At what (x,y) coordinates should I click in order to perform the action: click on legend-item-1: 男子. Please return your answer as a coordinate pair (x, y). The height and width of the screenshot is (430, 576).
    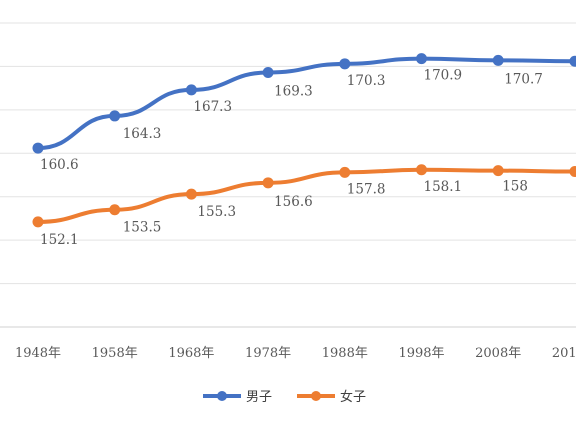
    Looking at the image, I should click on (237, 397).